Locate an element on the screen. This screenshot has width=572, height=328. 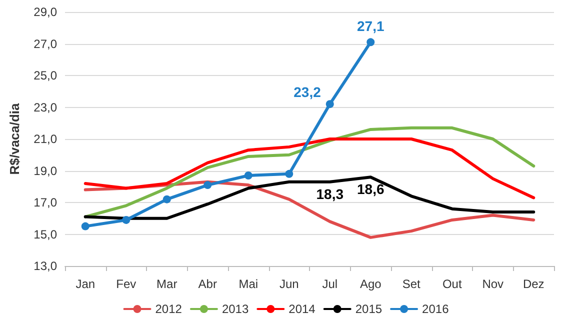
x-tick-label: Set is located at coordinates (412, 284).